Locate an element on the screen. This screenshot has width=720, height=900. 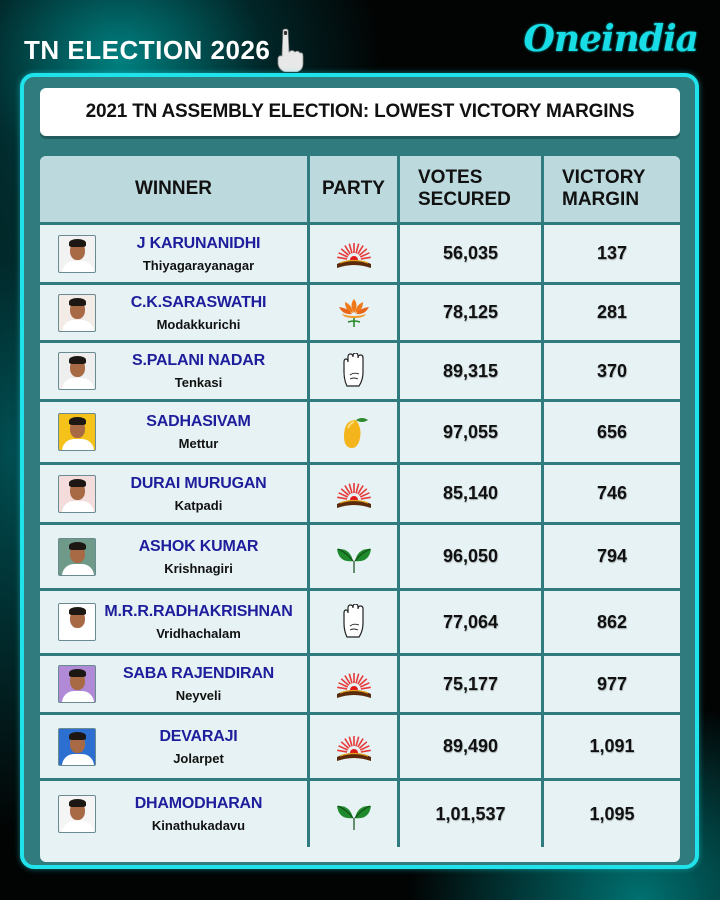
margin-cell: 656 is located at coordinates (612, 432).